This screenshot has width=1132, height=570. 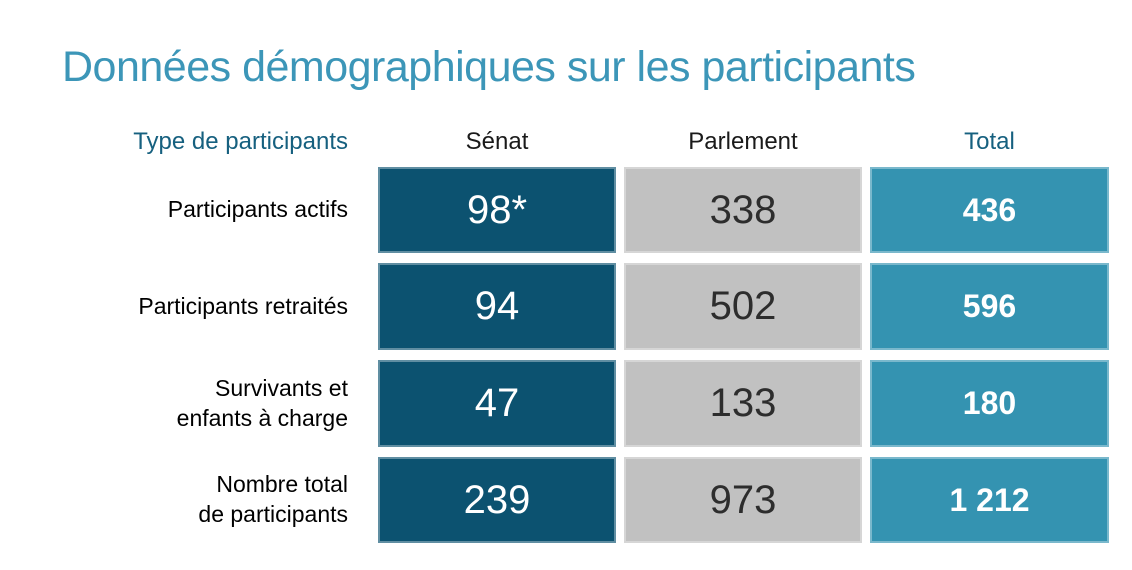 What do you see at coordinates (989, 141) in the screenshot?
I see `column-header-total: Total` at bounding box center [989, 141].